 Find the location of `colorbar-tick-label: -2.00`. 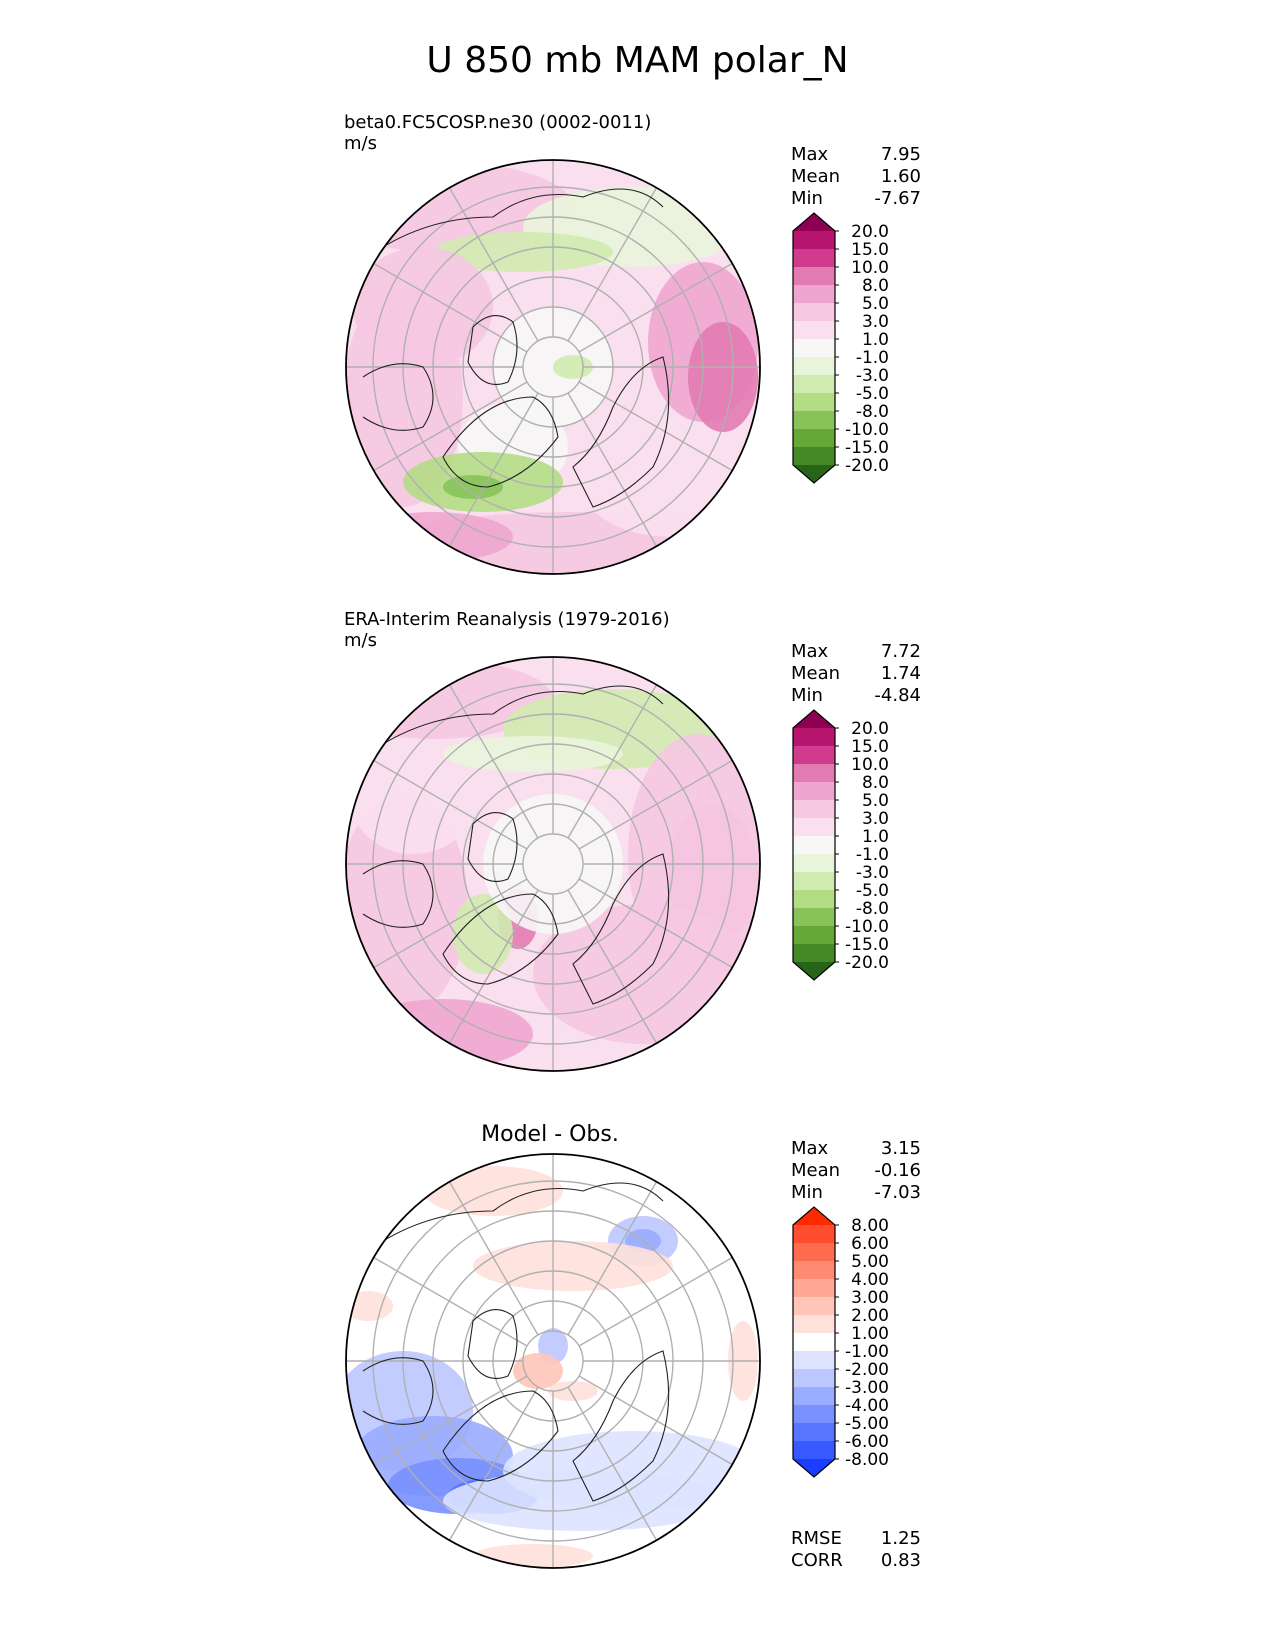

colorbar-tick-label: -2.00 is located at coordinates (867, 1370).